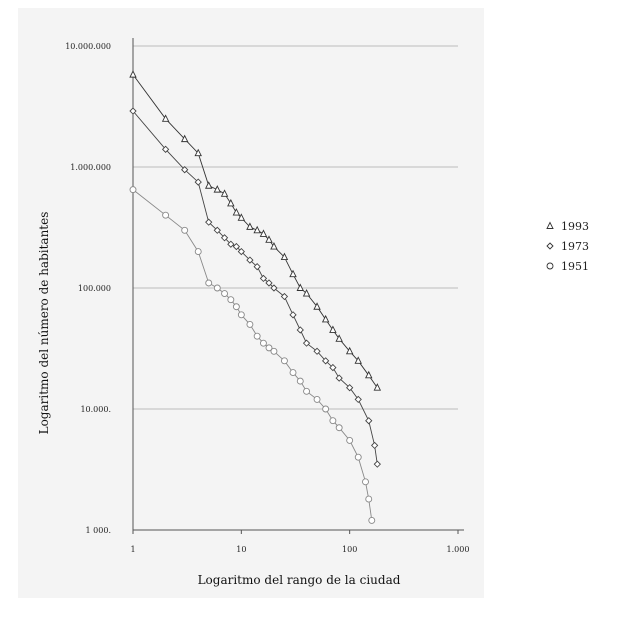 This screenshot has width=624, height=617. I want to click on legend-layer: 1993 1973 1951, so click(567, 246).